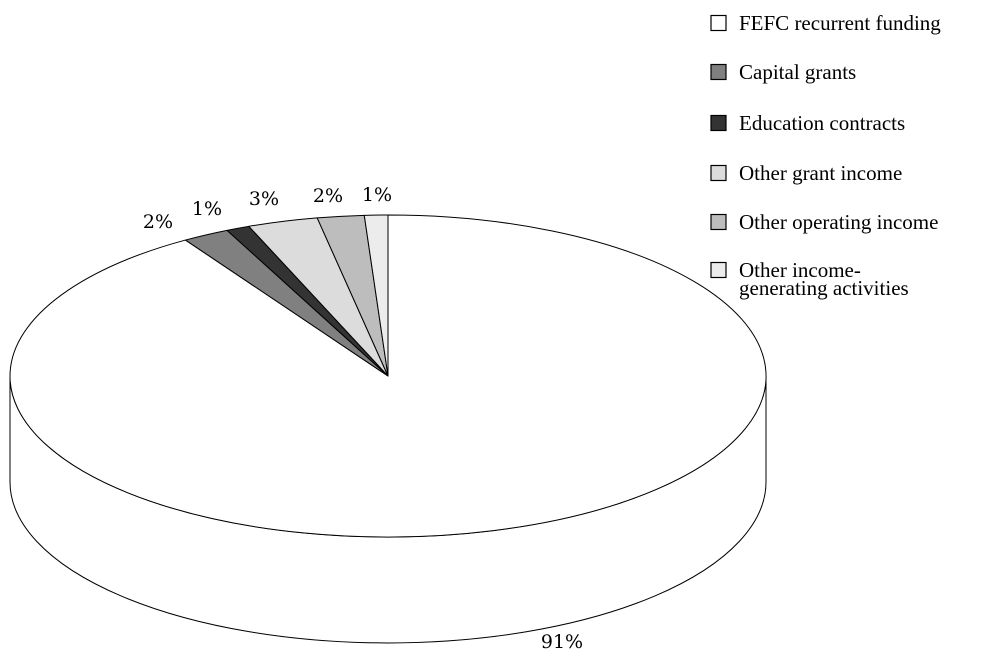  I want to click on legend-item-other-operating-income: Other operating income, so click(824, 222).